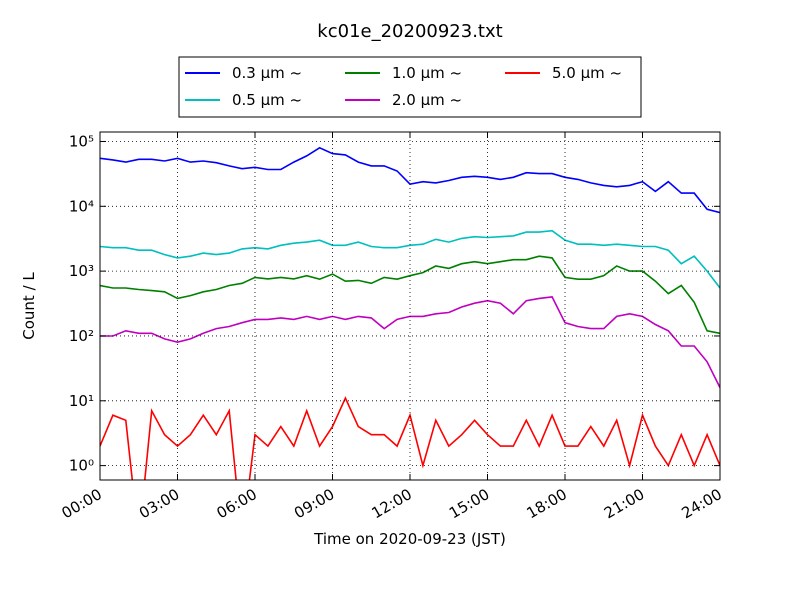 The image size is (800, 600). What do you see at coordinates (409, 31) in the screenshot?
I see `chart-title: kc01e_20200923.txt` at bounding box center [409, 31].